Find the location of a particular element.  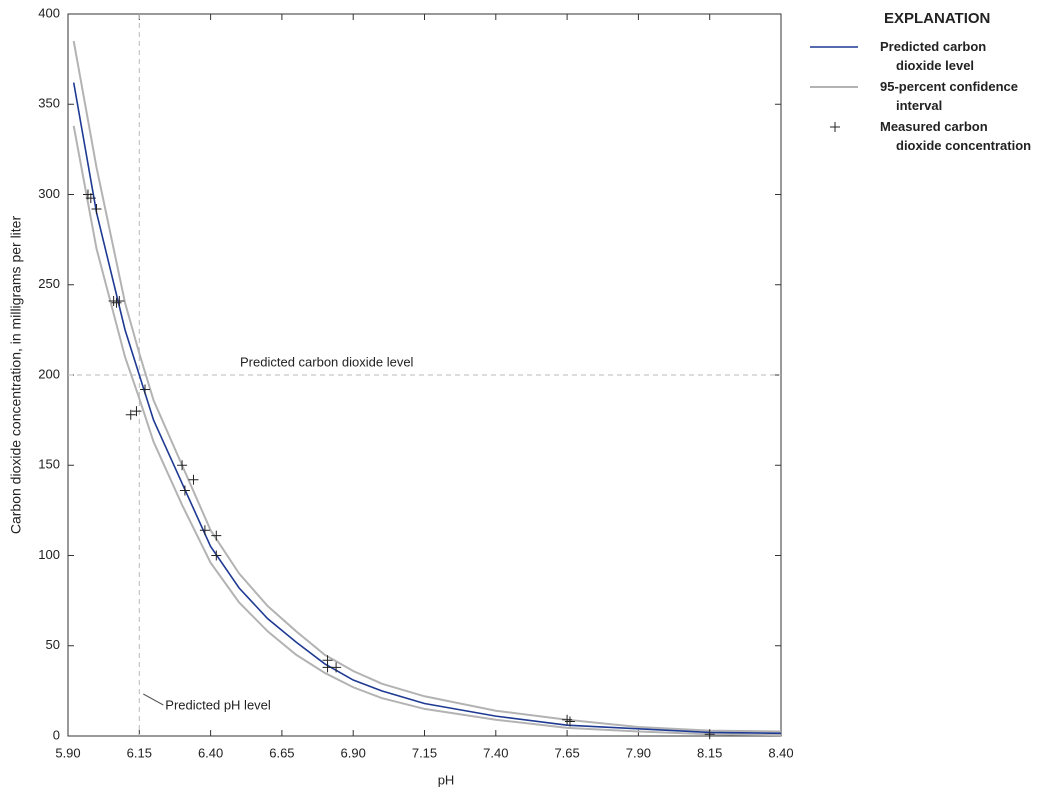

y-tick-label: 0 is located at coordinates (56, 734).